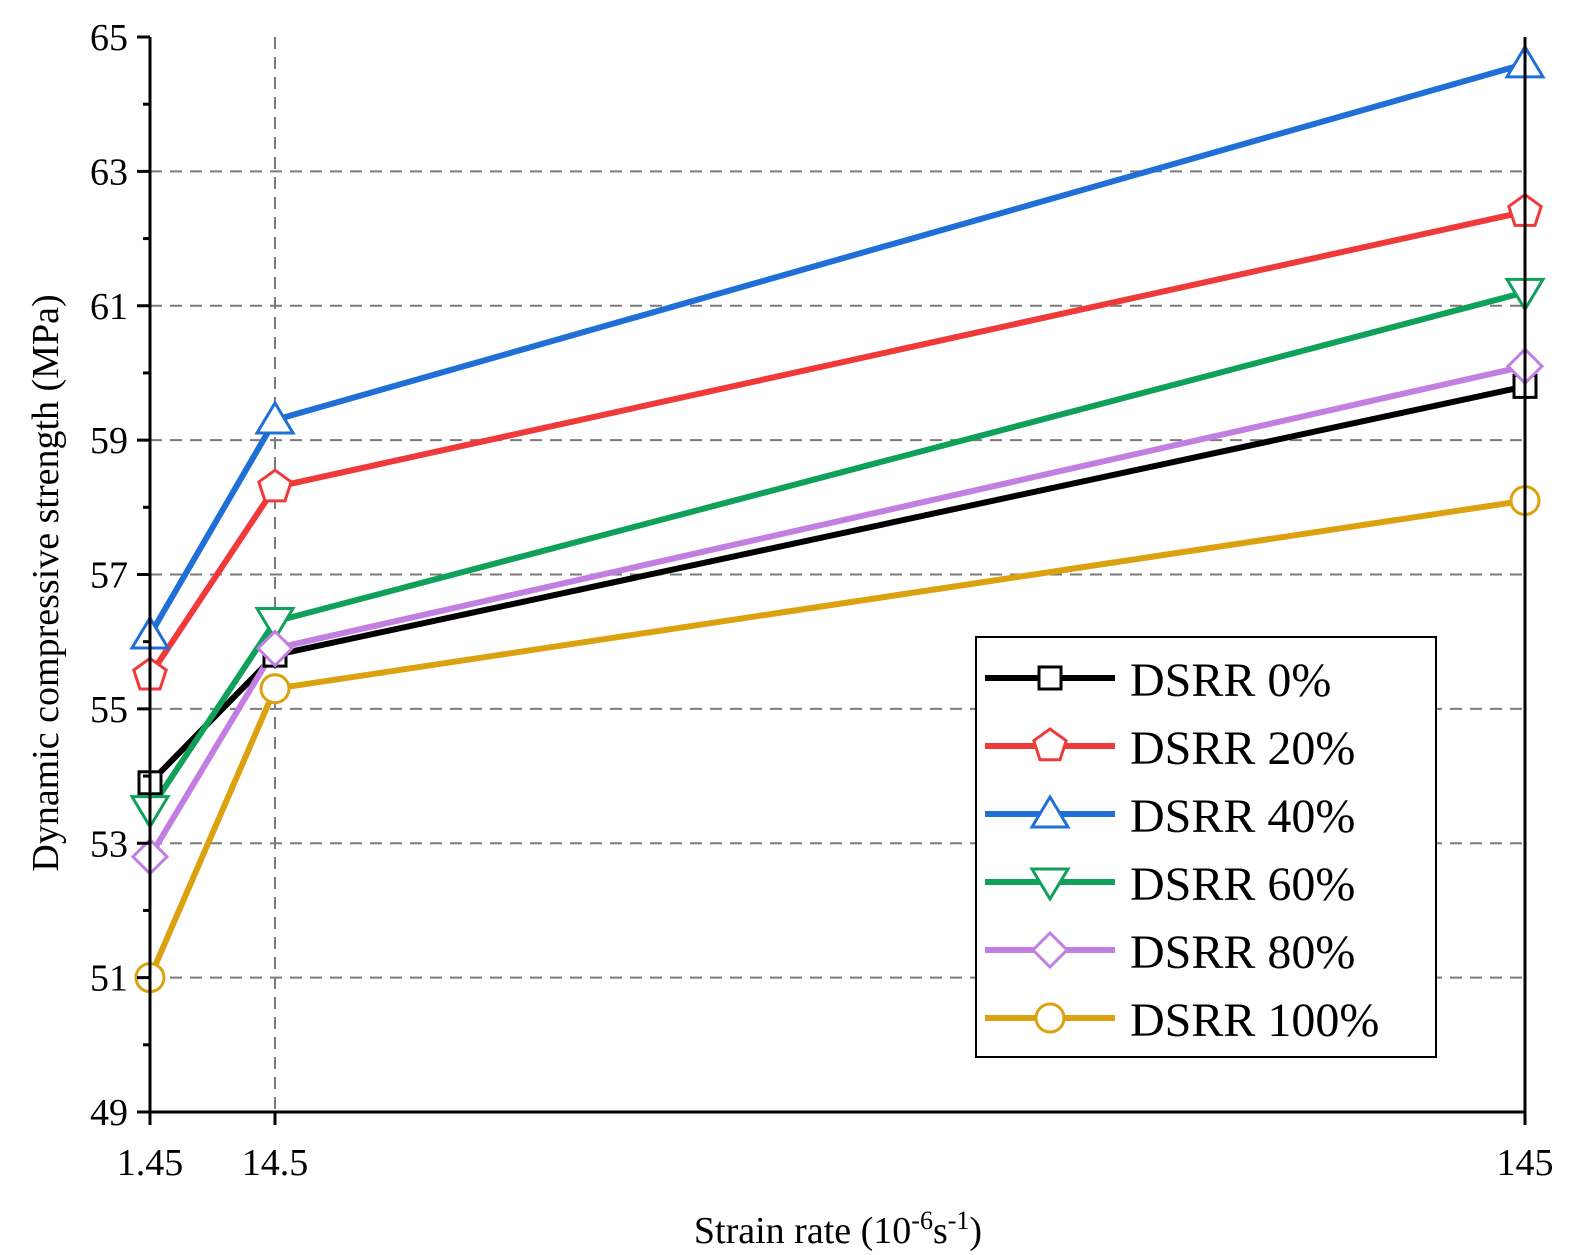  I want to click on legend-label-dsrr-0: DSRR 0%, so click(1230, 680).